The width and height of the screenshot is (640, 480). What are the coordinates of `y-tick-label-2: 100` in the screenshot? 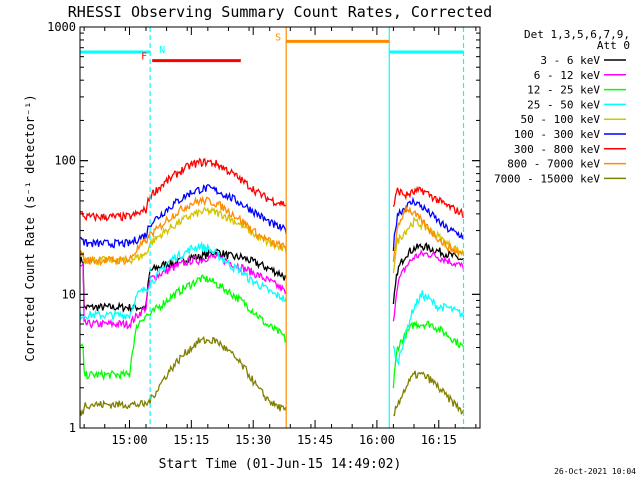 It's located at (65, 161).